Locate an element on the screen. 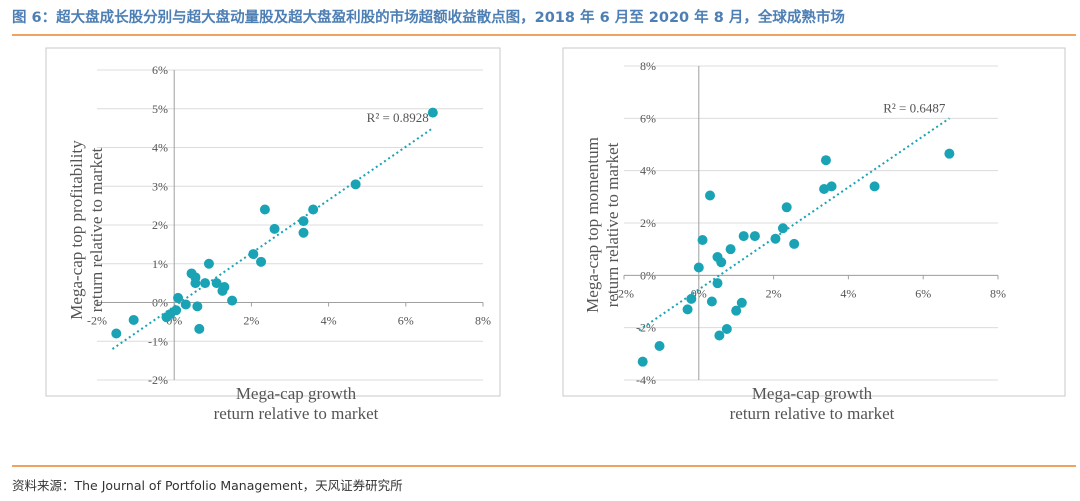 Image resolution: width=1080 pixels, height=501 pixels. y-tick-label: 8% is located at coordinates (648, 66).